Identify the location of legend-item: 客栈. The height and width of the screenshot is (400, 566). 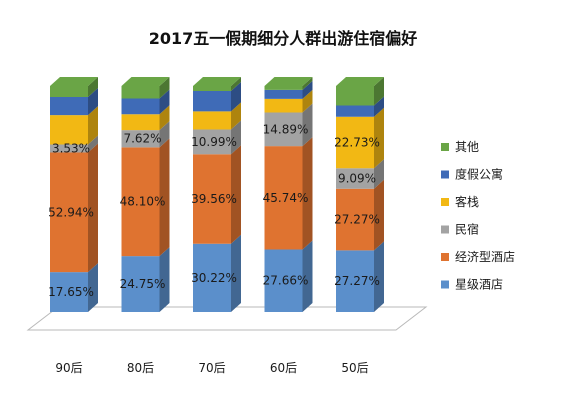
(460, 201).